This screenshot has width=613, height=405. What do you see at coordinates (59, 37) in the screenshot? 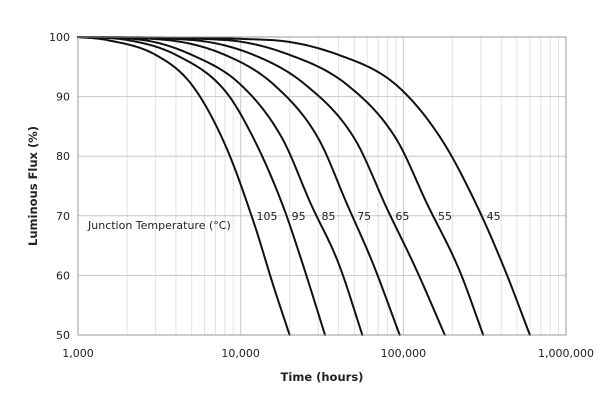
I see `y-tick-label: 100` at bounding box center [59, 37].